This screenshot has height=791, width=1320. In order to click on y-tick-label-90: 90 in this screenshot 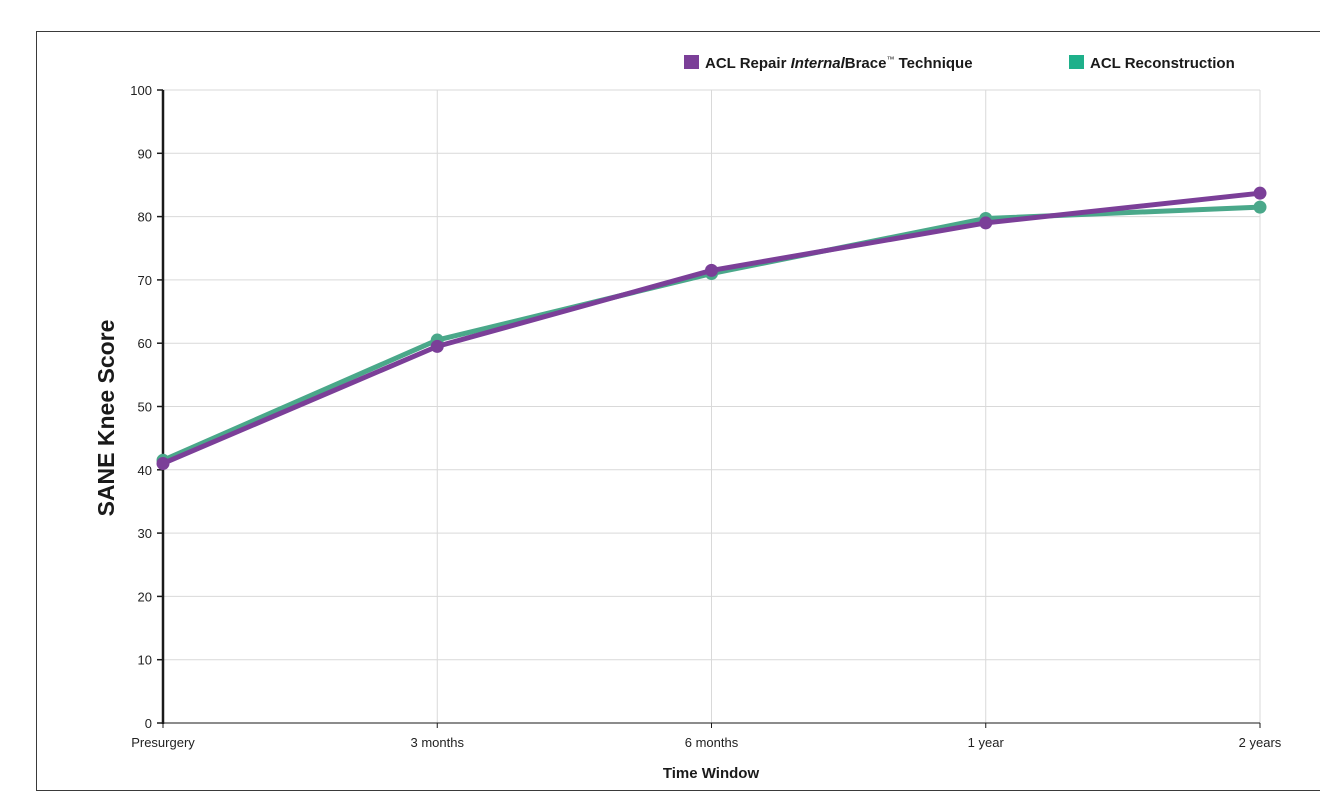, I will do `click(145, 153)`.